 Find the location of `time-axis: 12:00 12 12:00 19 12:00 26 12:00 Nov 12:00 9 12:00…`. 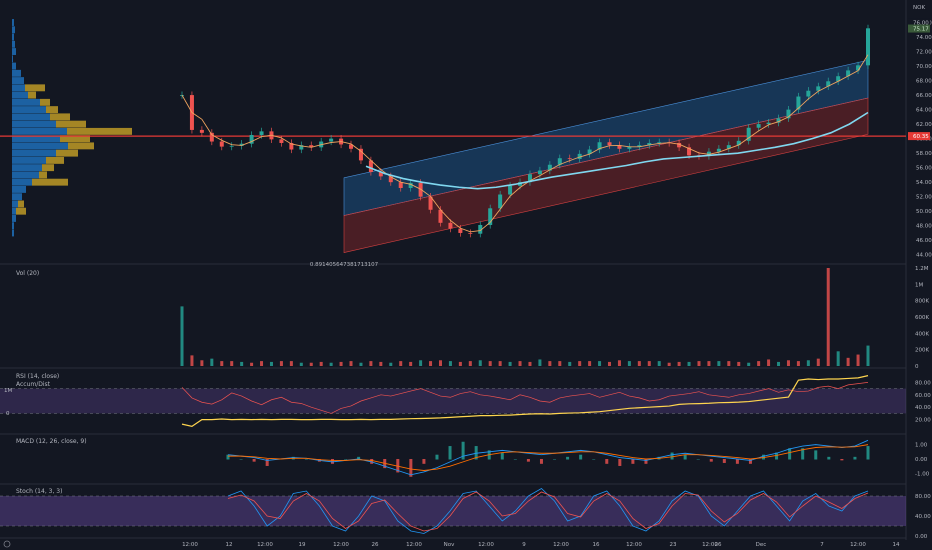

time-axis: 12:00 12 12:00 19 12:00 26 12:00 Nov 12:00 9 12:00… is located at coordinates (453, 542).